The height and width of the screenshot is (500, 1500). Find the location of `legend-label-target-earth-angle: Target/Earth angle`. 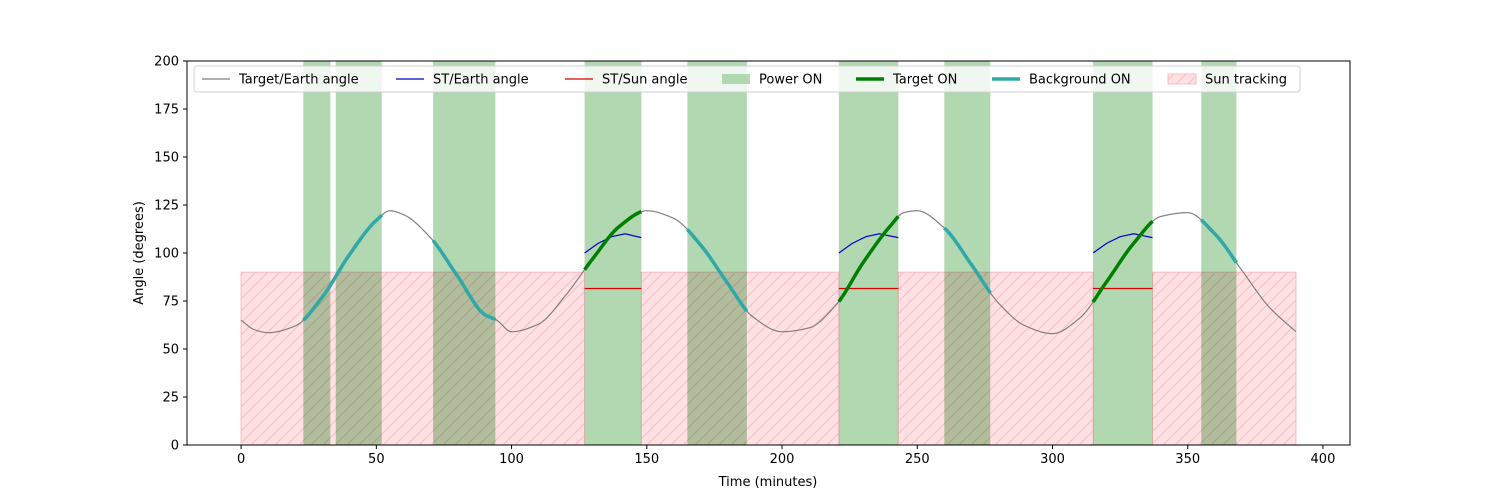

legend-label-target-earth-angle: Target/Earth angle is located at coordinates (298, 80).